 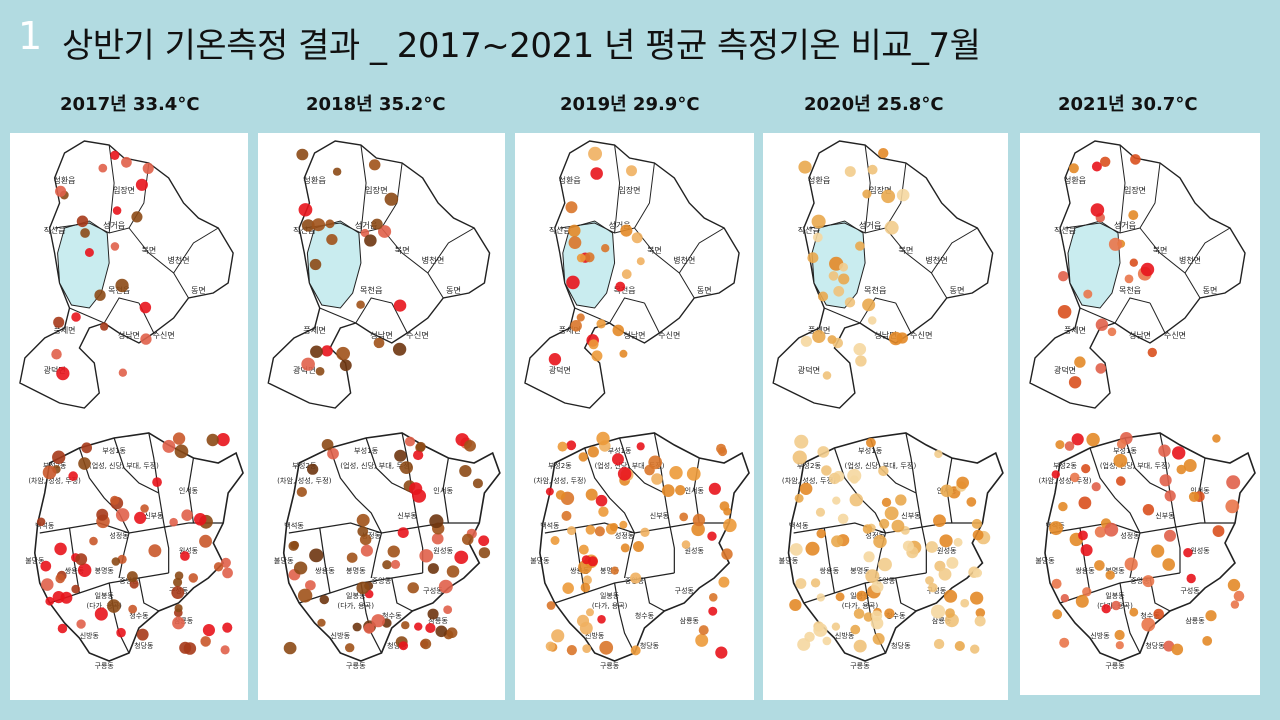 What do you see at coordinates (376, 465) in the screenshot?
I see `region-label: (업성, 신당, 부대, 두정)` at bounding box center [376, 465].